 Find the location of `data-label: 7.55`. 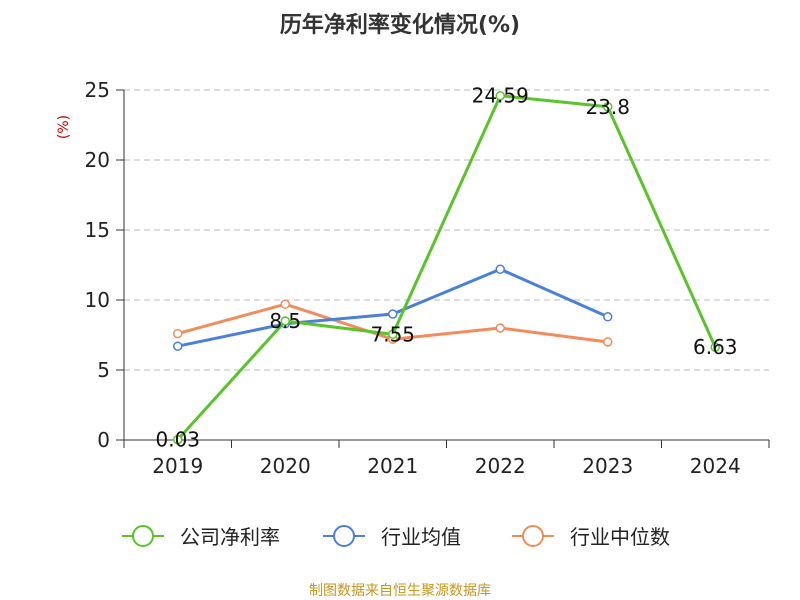

data-label: 7.55 is located at coordinates (392, 334).